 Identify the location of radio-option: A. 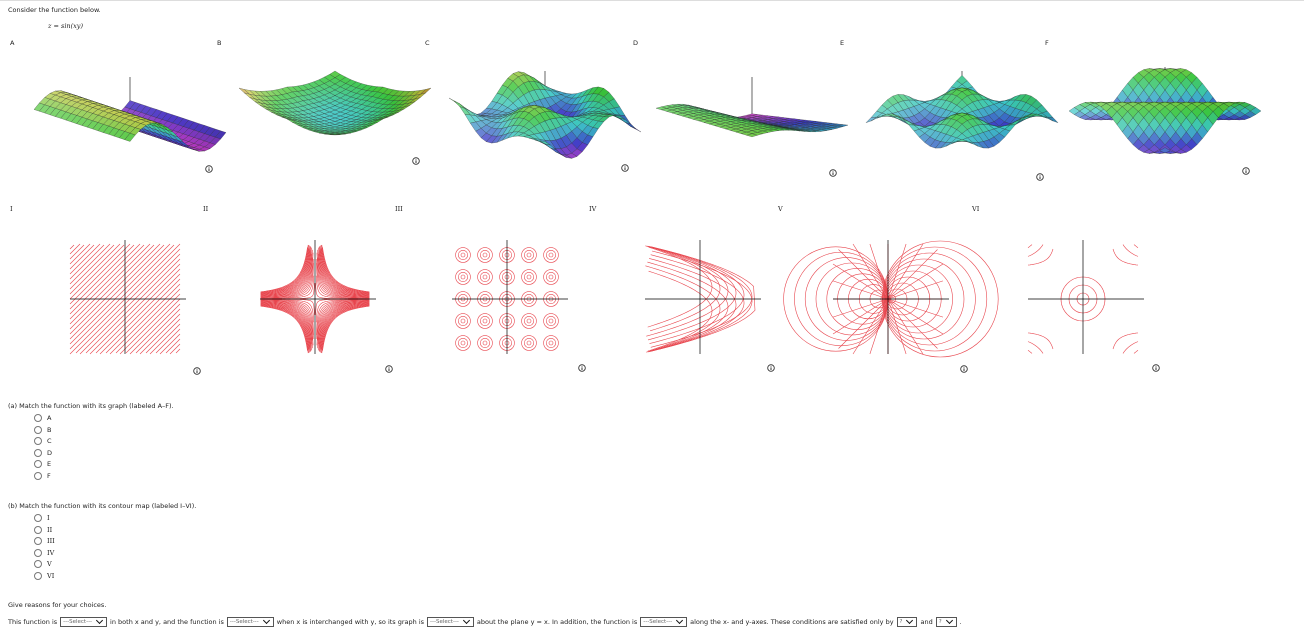
(42, 418).